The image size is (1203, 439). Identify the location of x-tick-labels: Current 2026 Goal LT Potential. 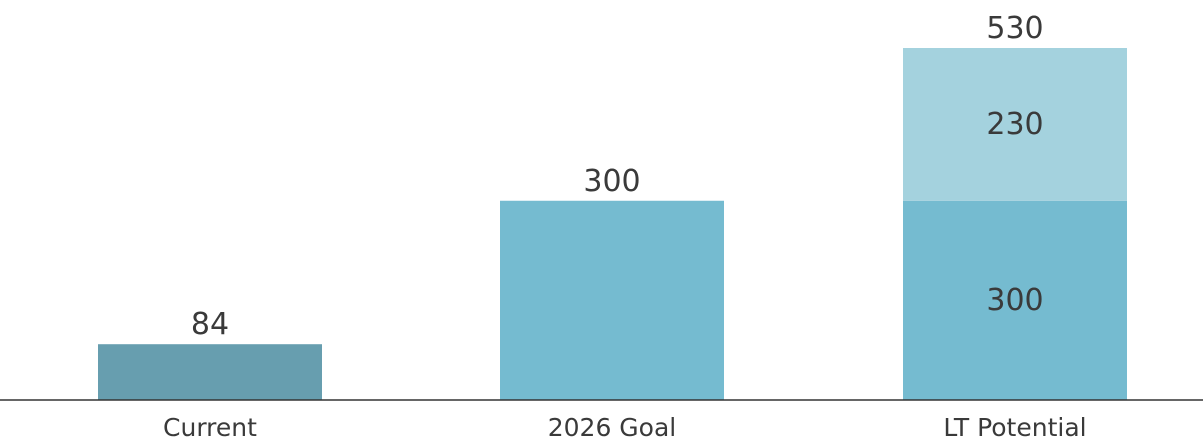
(625, 426).